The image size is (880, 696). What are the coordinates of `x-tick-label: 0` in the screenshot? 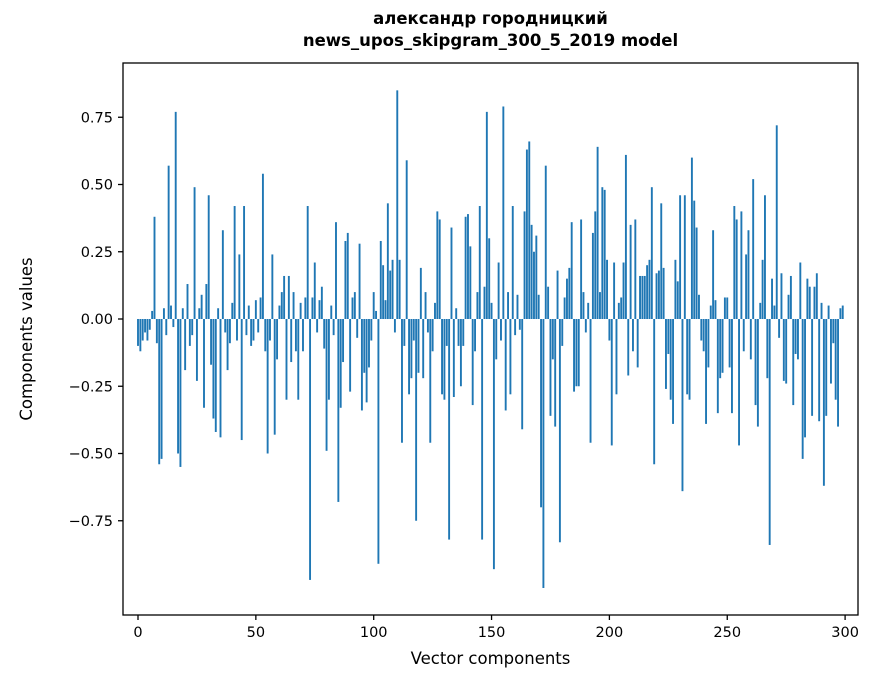 It's located at (137, 633).